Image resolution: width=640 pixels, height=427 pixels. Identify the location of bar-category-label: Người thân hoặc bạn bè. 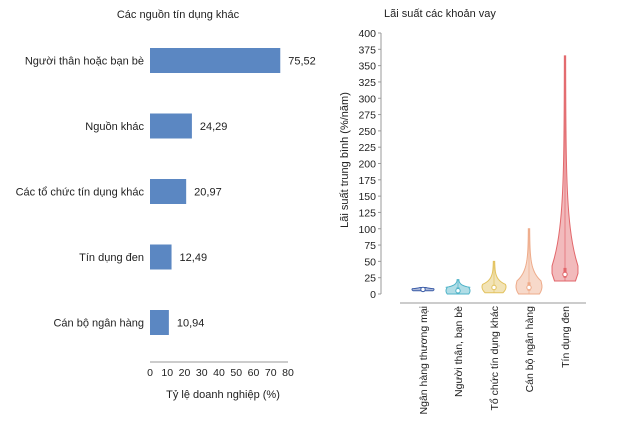
(84, 62).